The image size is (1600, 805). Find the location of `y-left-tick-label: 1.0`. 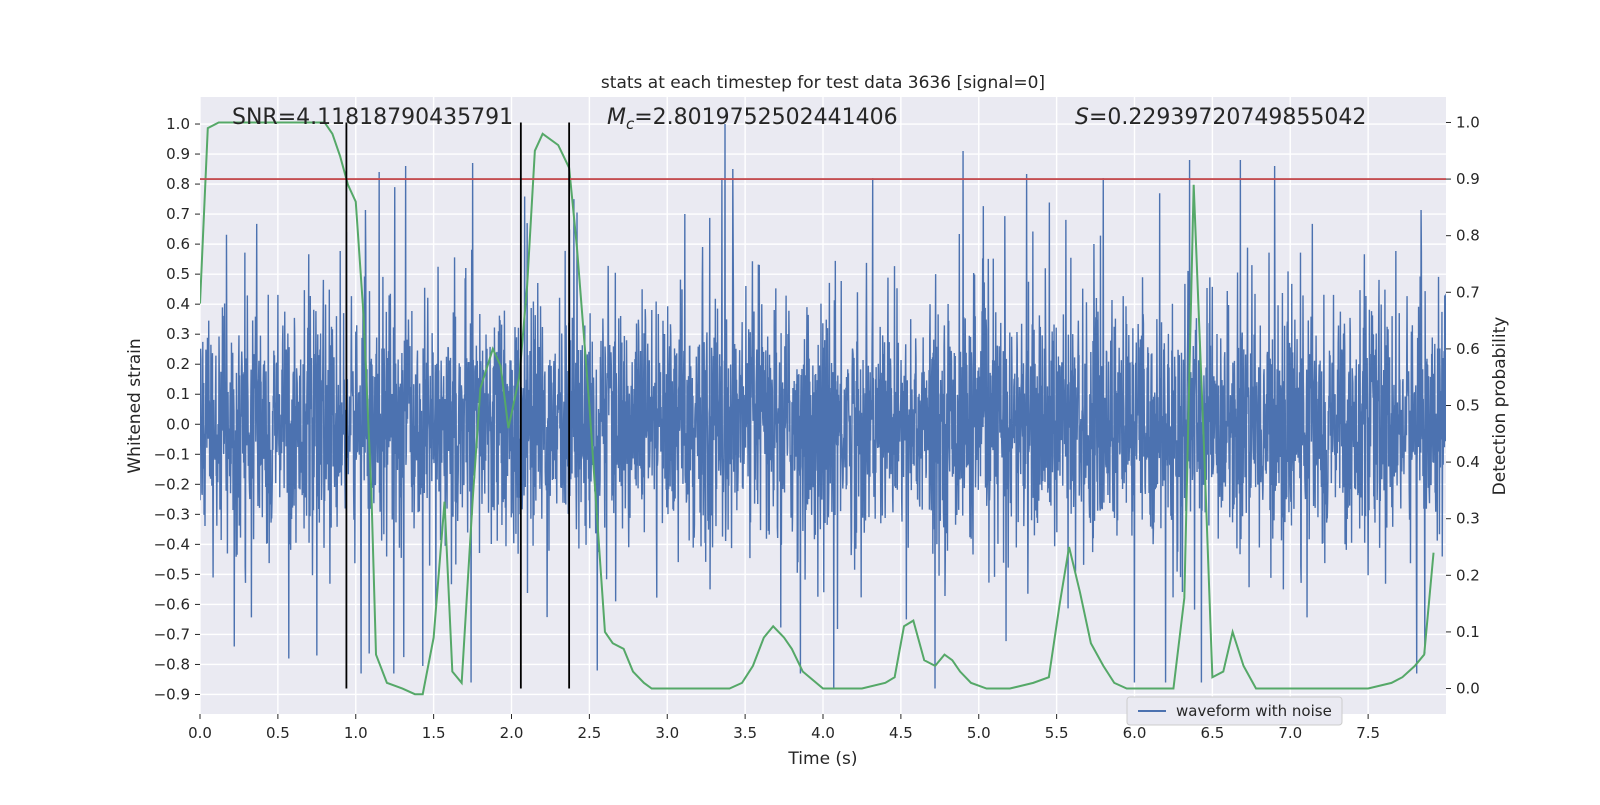

y-left-tick-label: 1.0 is located at coordinates (178, 124).